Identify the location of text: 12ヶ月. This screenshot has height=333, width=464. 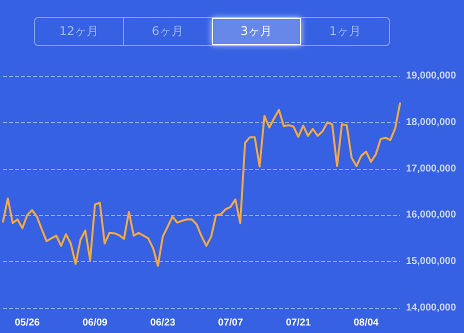
(79, 31).